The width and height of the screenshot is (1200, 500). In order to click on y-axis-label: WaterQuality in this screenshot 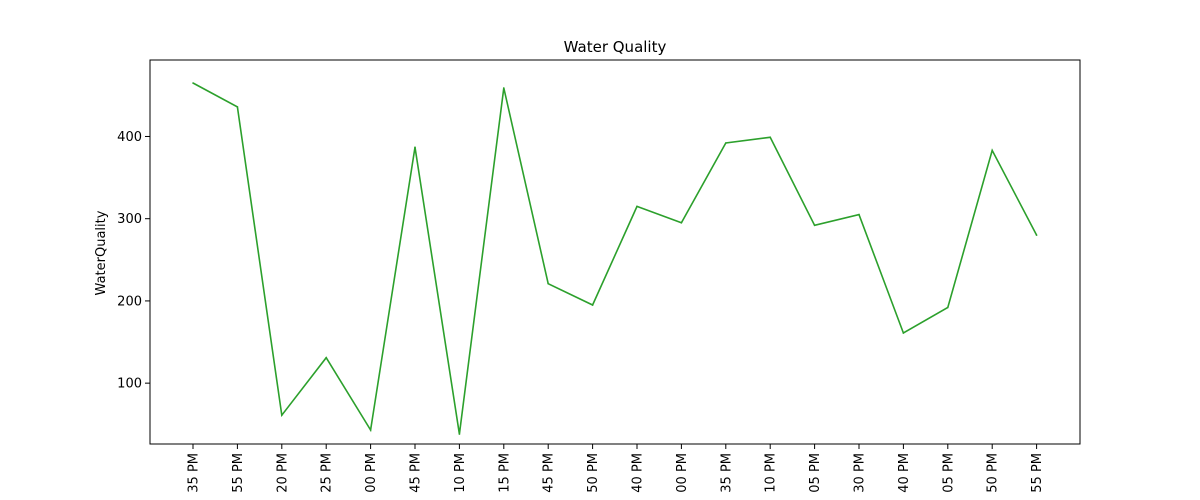, I will do `click(101, 252)`.